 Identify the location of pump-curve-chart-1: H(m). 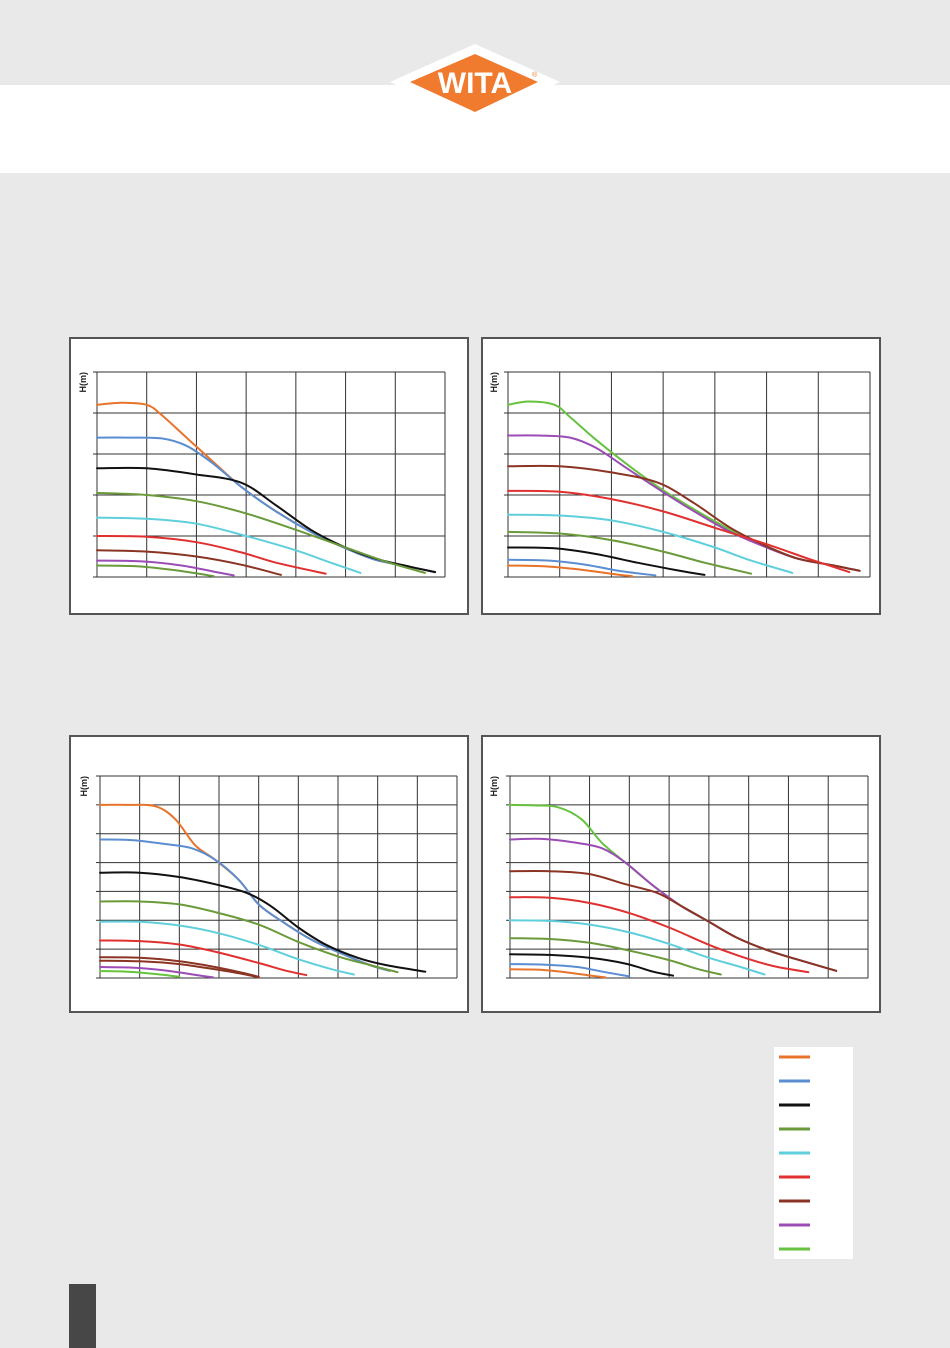
(269, 476).